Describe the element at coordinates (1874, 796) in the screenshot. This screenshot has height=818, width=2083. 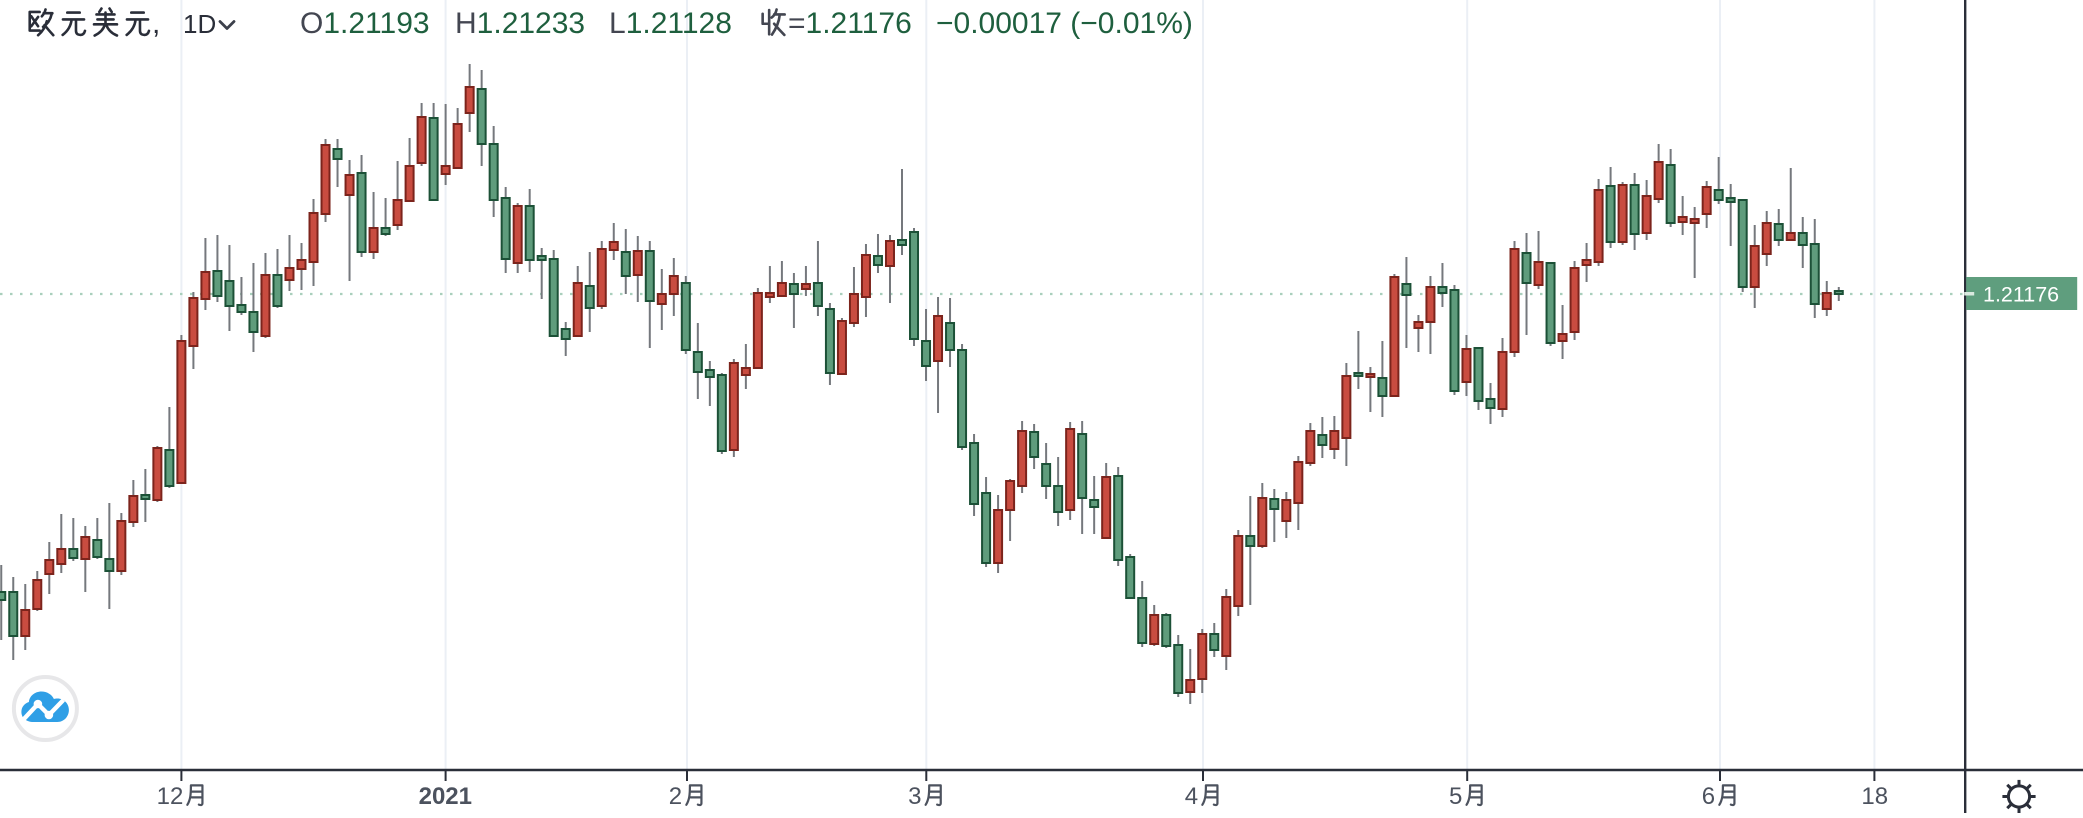
I see `svg-text: 18` at that location.